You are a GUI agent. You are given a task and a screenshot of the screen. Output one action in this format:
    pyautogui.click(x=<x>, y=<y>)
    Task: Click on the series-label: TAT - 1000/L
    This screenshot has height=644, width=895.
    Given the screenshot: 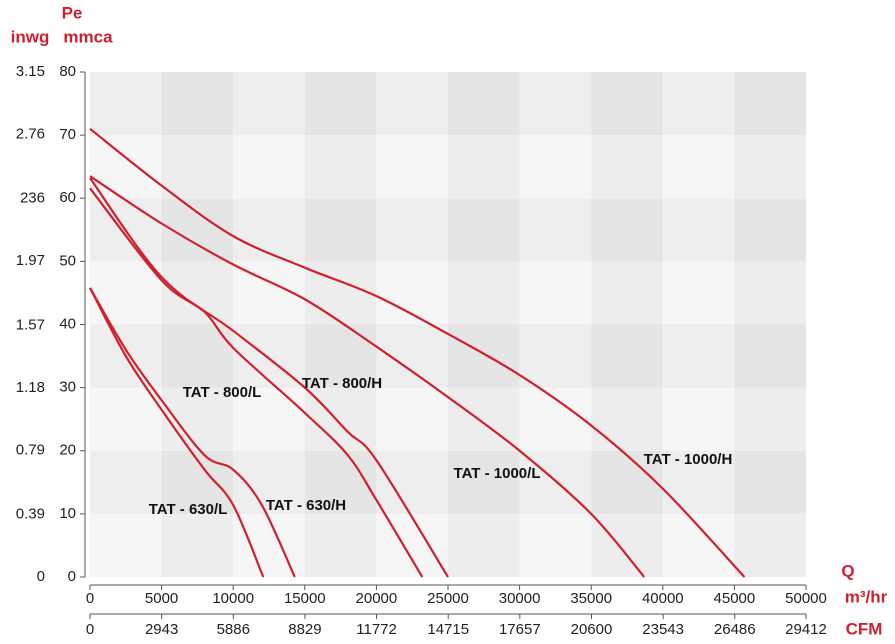 What is the action you would take?
    pyautogui.click(x=497, y=473)
    